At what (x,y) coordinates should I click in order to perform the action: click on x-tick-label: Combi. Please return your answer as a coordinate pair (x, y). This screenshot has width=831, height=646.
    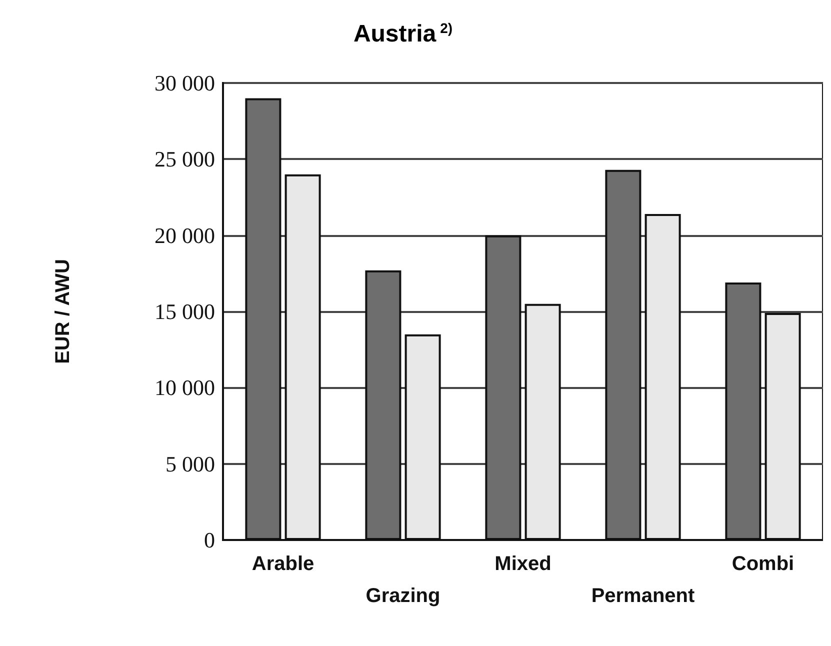
    Looking at the image, I should click on (763, 564).